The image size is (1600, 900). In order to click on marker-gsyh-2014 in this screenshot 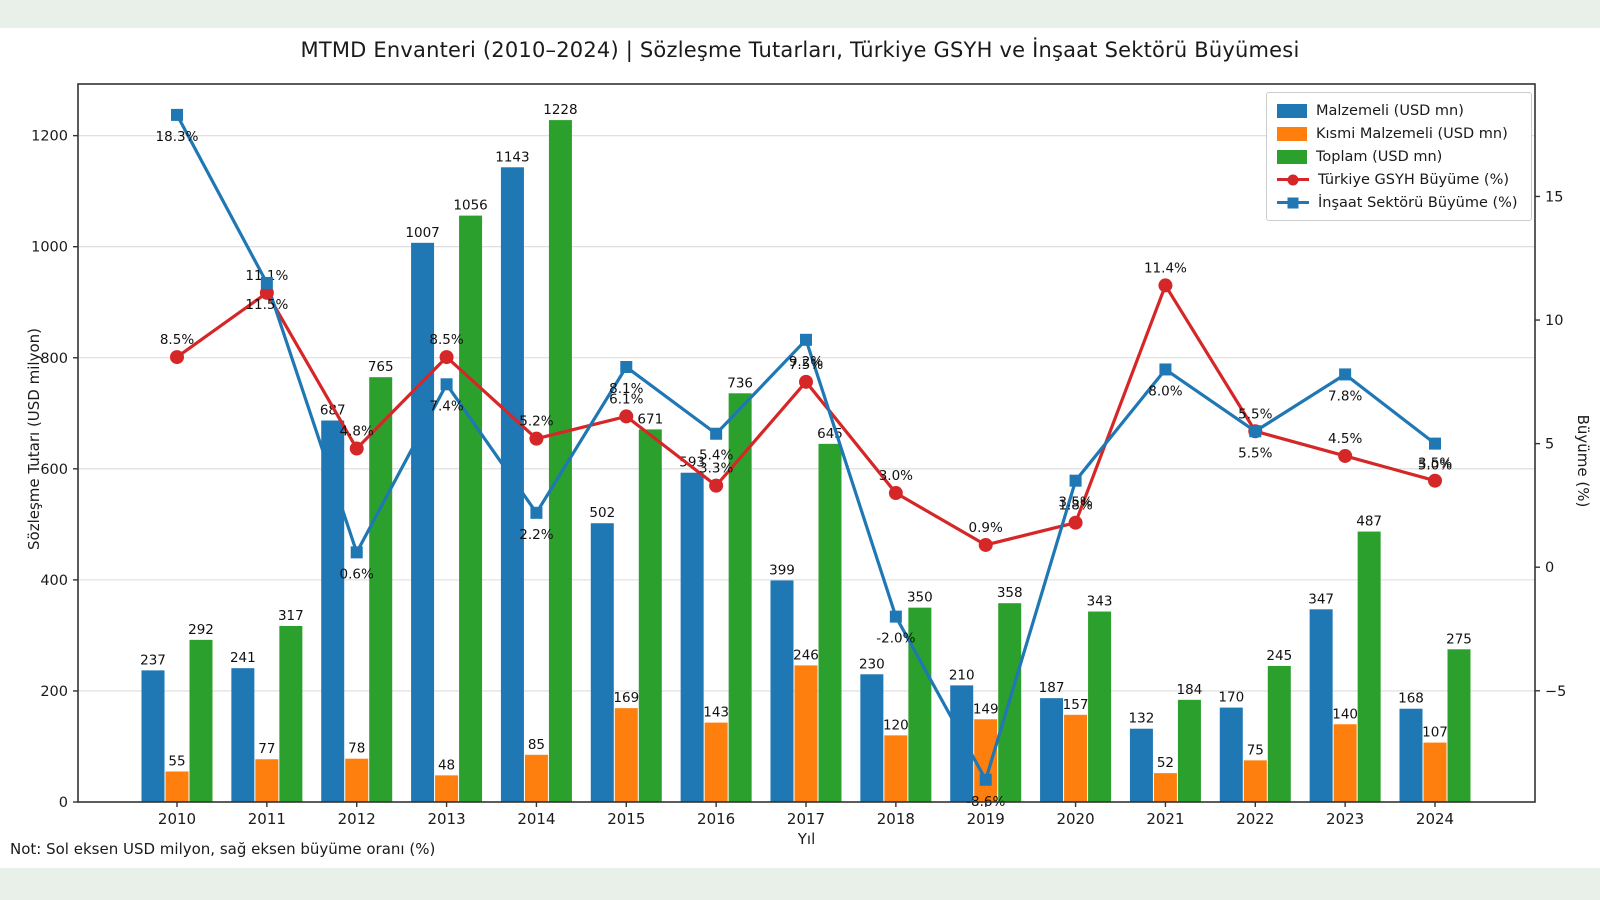, I will do `click(536, 438)`.